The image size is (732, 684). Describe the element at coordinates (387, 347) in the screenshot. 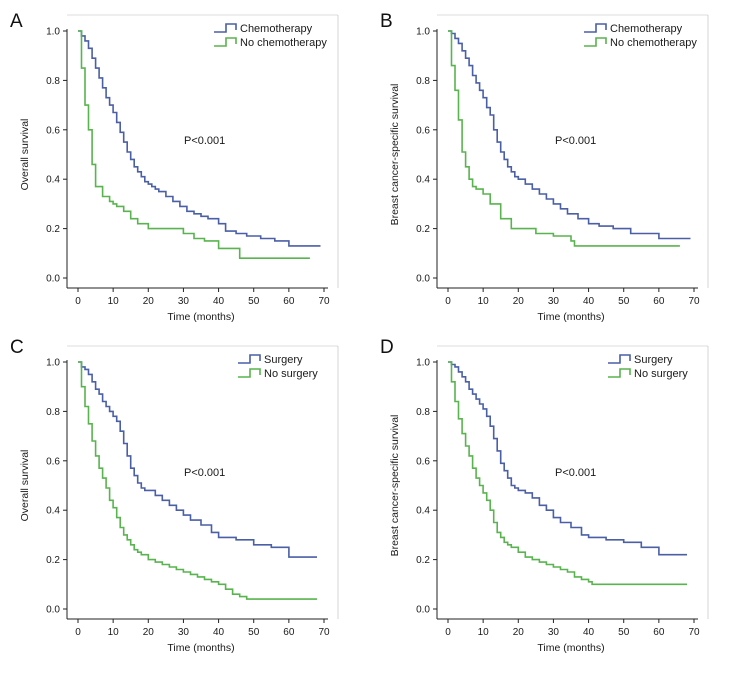

I see `panel-letter-d: D` at that location.